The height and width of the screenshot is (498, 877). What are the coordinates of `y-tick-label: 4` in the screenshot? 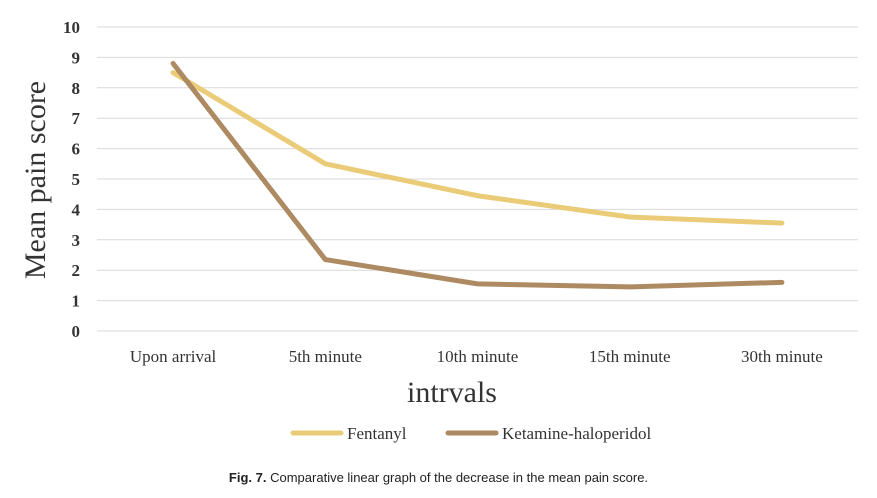 It's located at (76, 209).